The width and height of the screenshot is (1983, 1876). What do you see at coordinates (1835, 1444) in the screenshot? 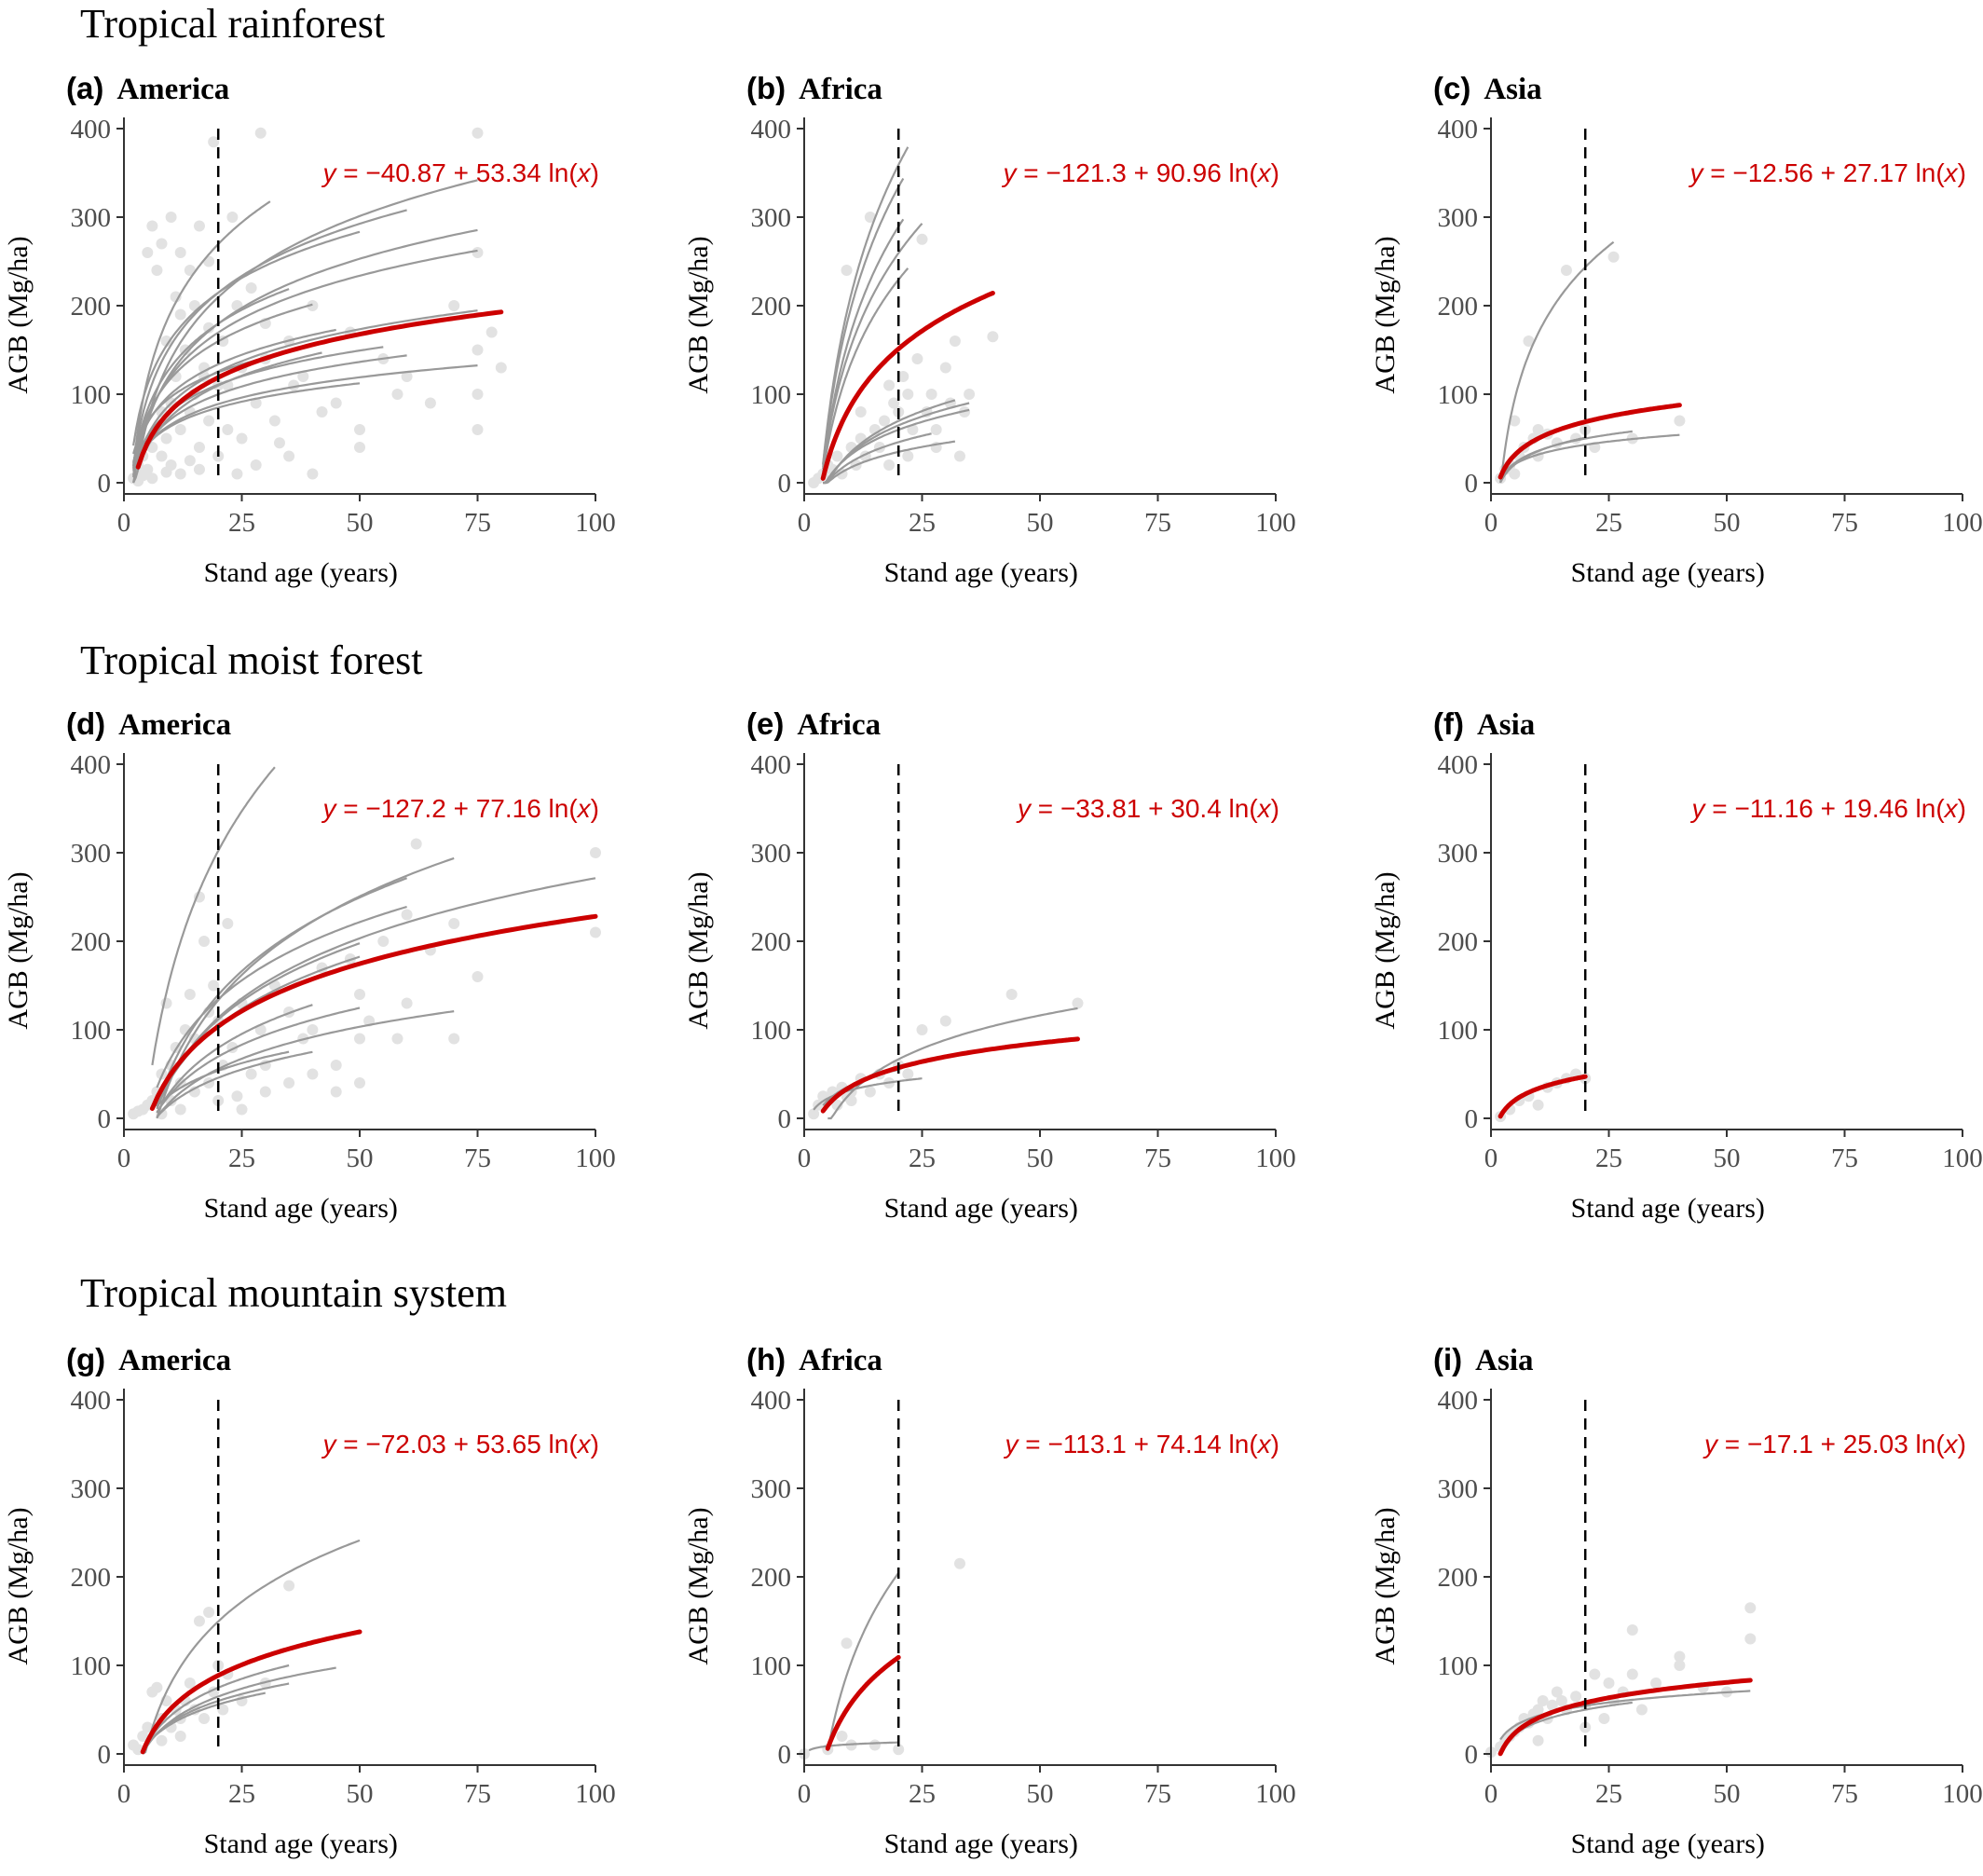
I see `fit-equation: y = −17.1 + 25.03 ln(x)` at bounding box center [1835, 1444].